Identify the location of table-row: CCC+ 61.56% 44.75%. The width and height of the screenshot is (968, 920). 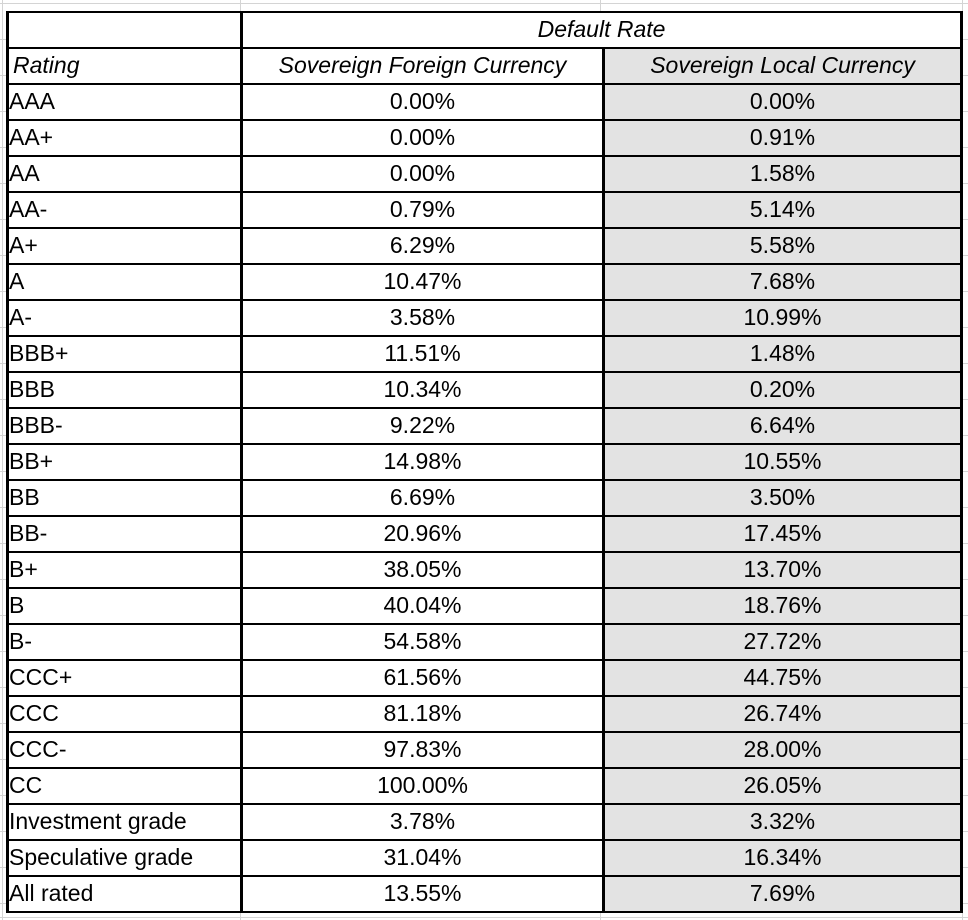
(485, 678).